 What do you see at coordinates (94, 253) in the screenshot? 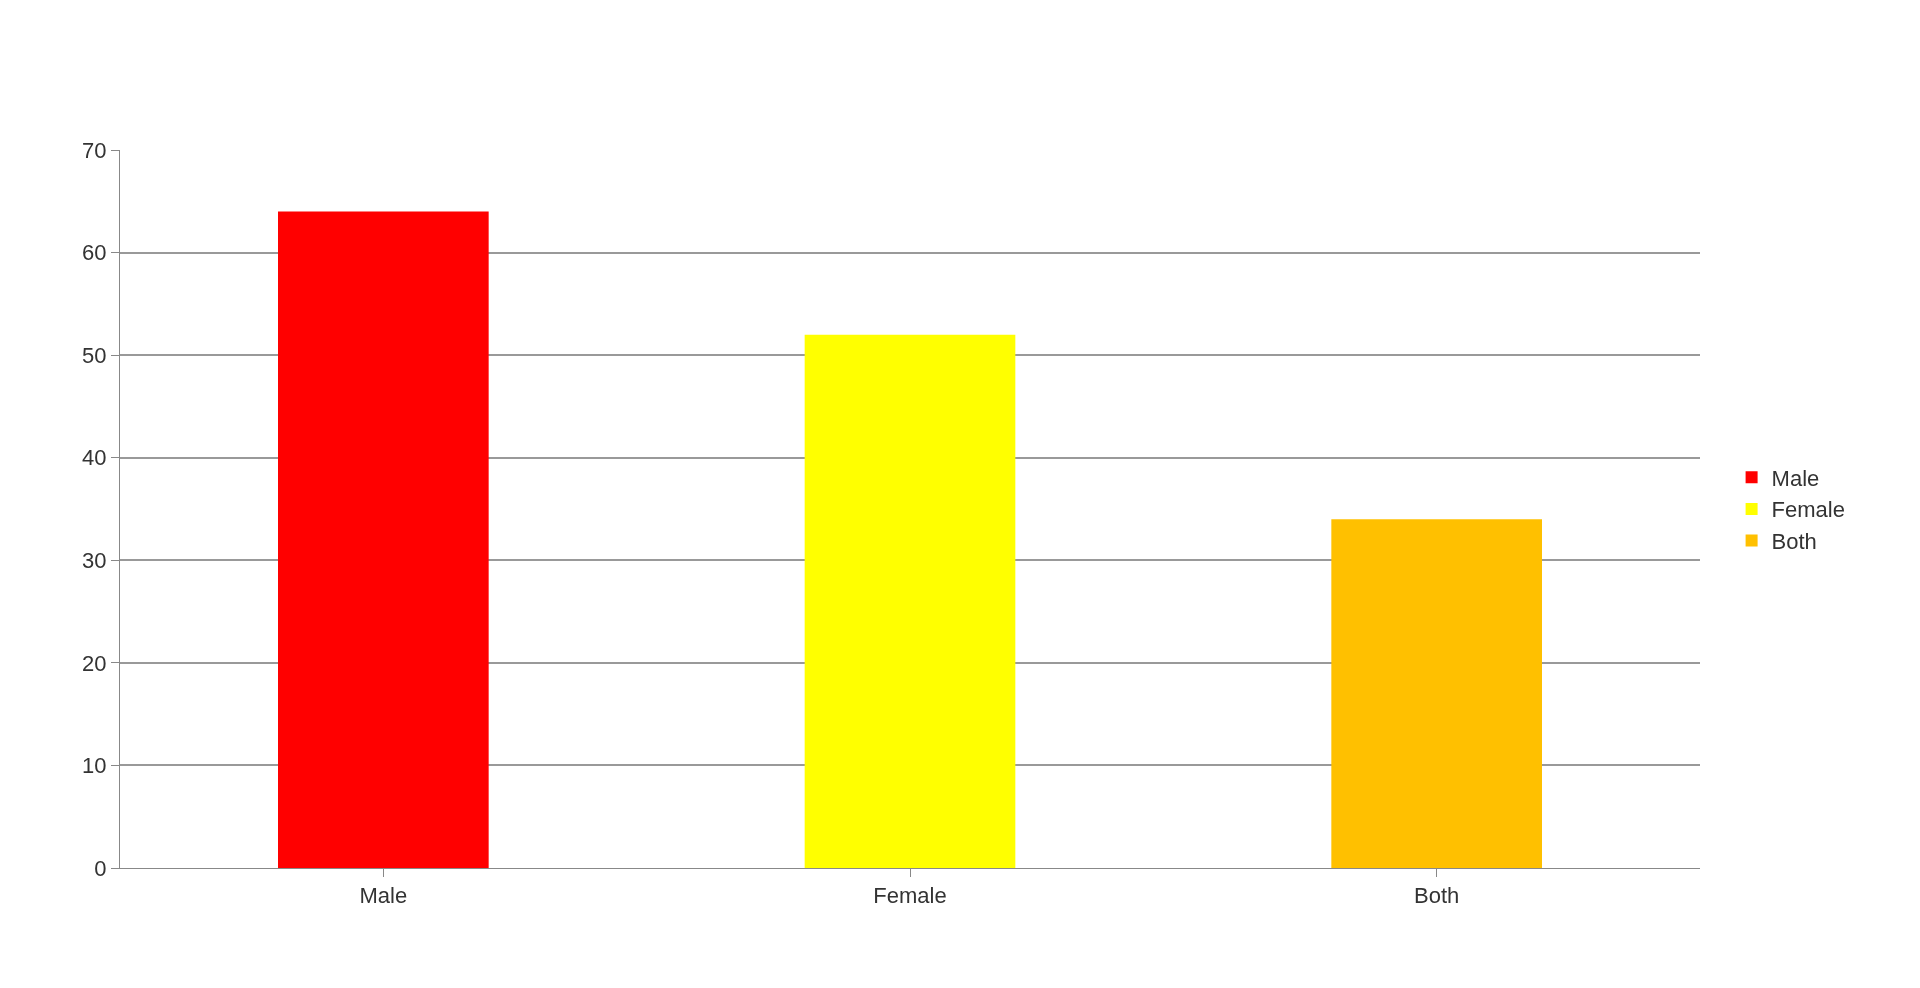
I see `y-tick-label: 60` at bounding box center [94, 253].